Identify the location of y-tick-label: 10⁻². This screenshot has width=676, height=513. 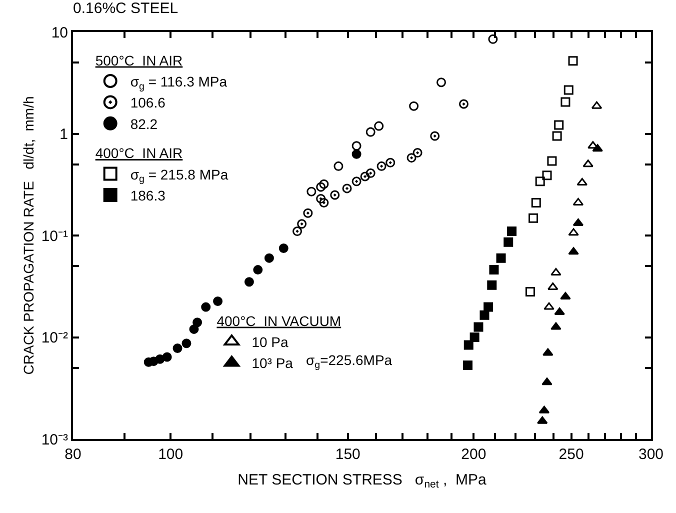
(54, 338).